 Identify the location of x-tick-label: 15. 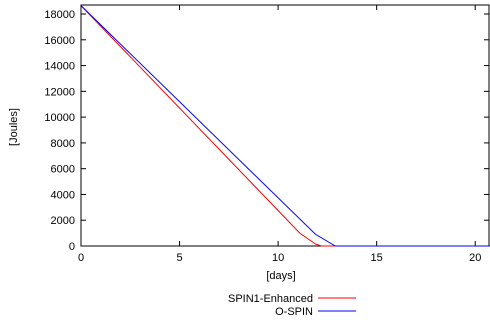
(377, 258).